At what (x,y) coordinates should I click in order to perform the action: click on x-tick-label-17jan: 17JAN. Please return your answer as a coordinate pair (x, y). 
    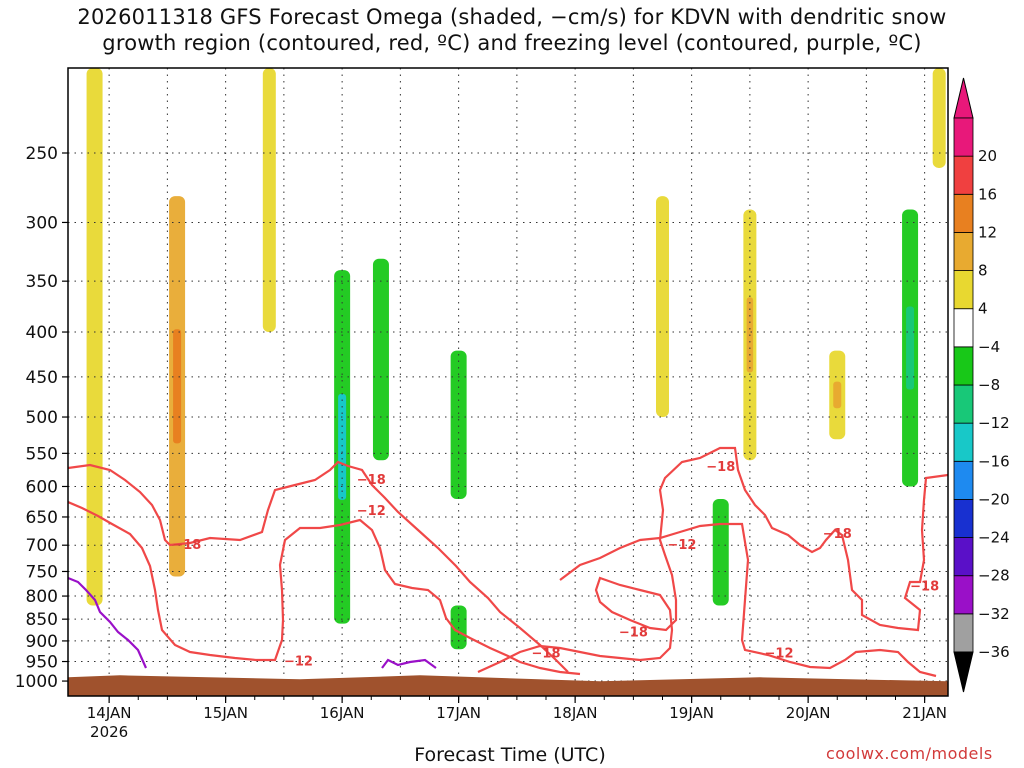
    Looking at the image, I should click on (458, 713).